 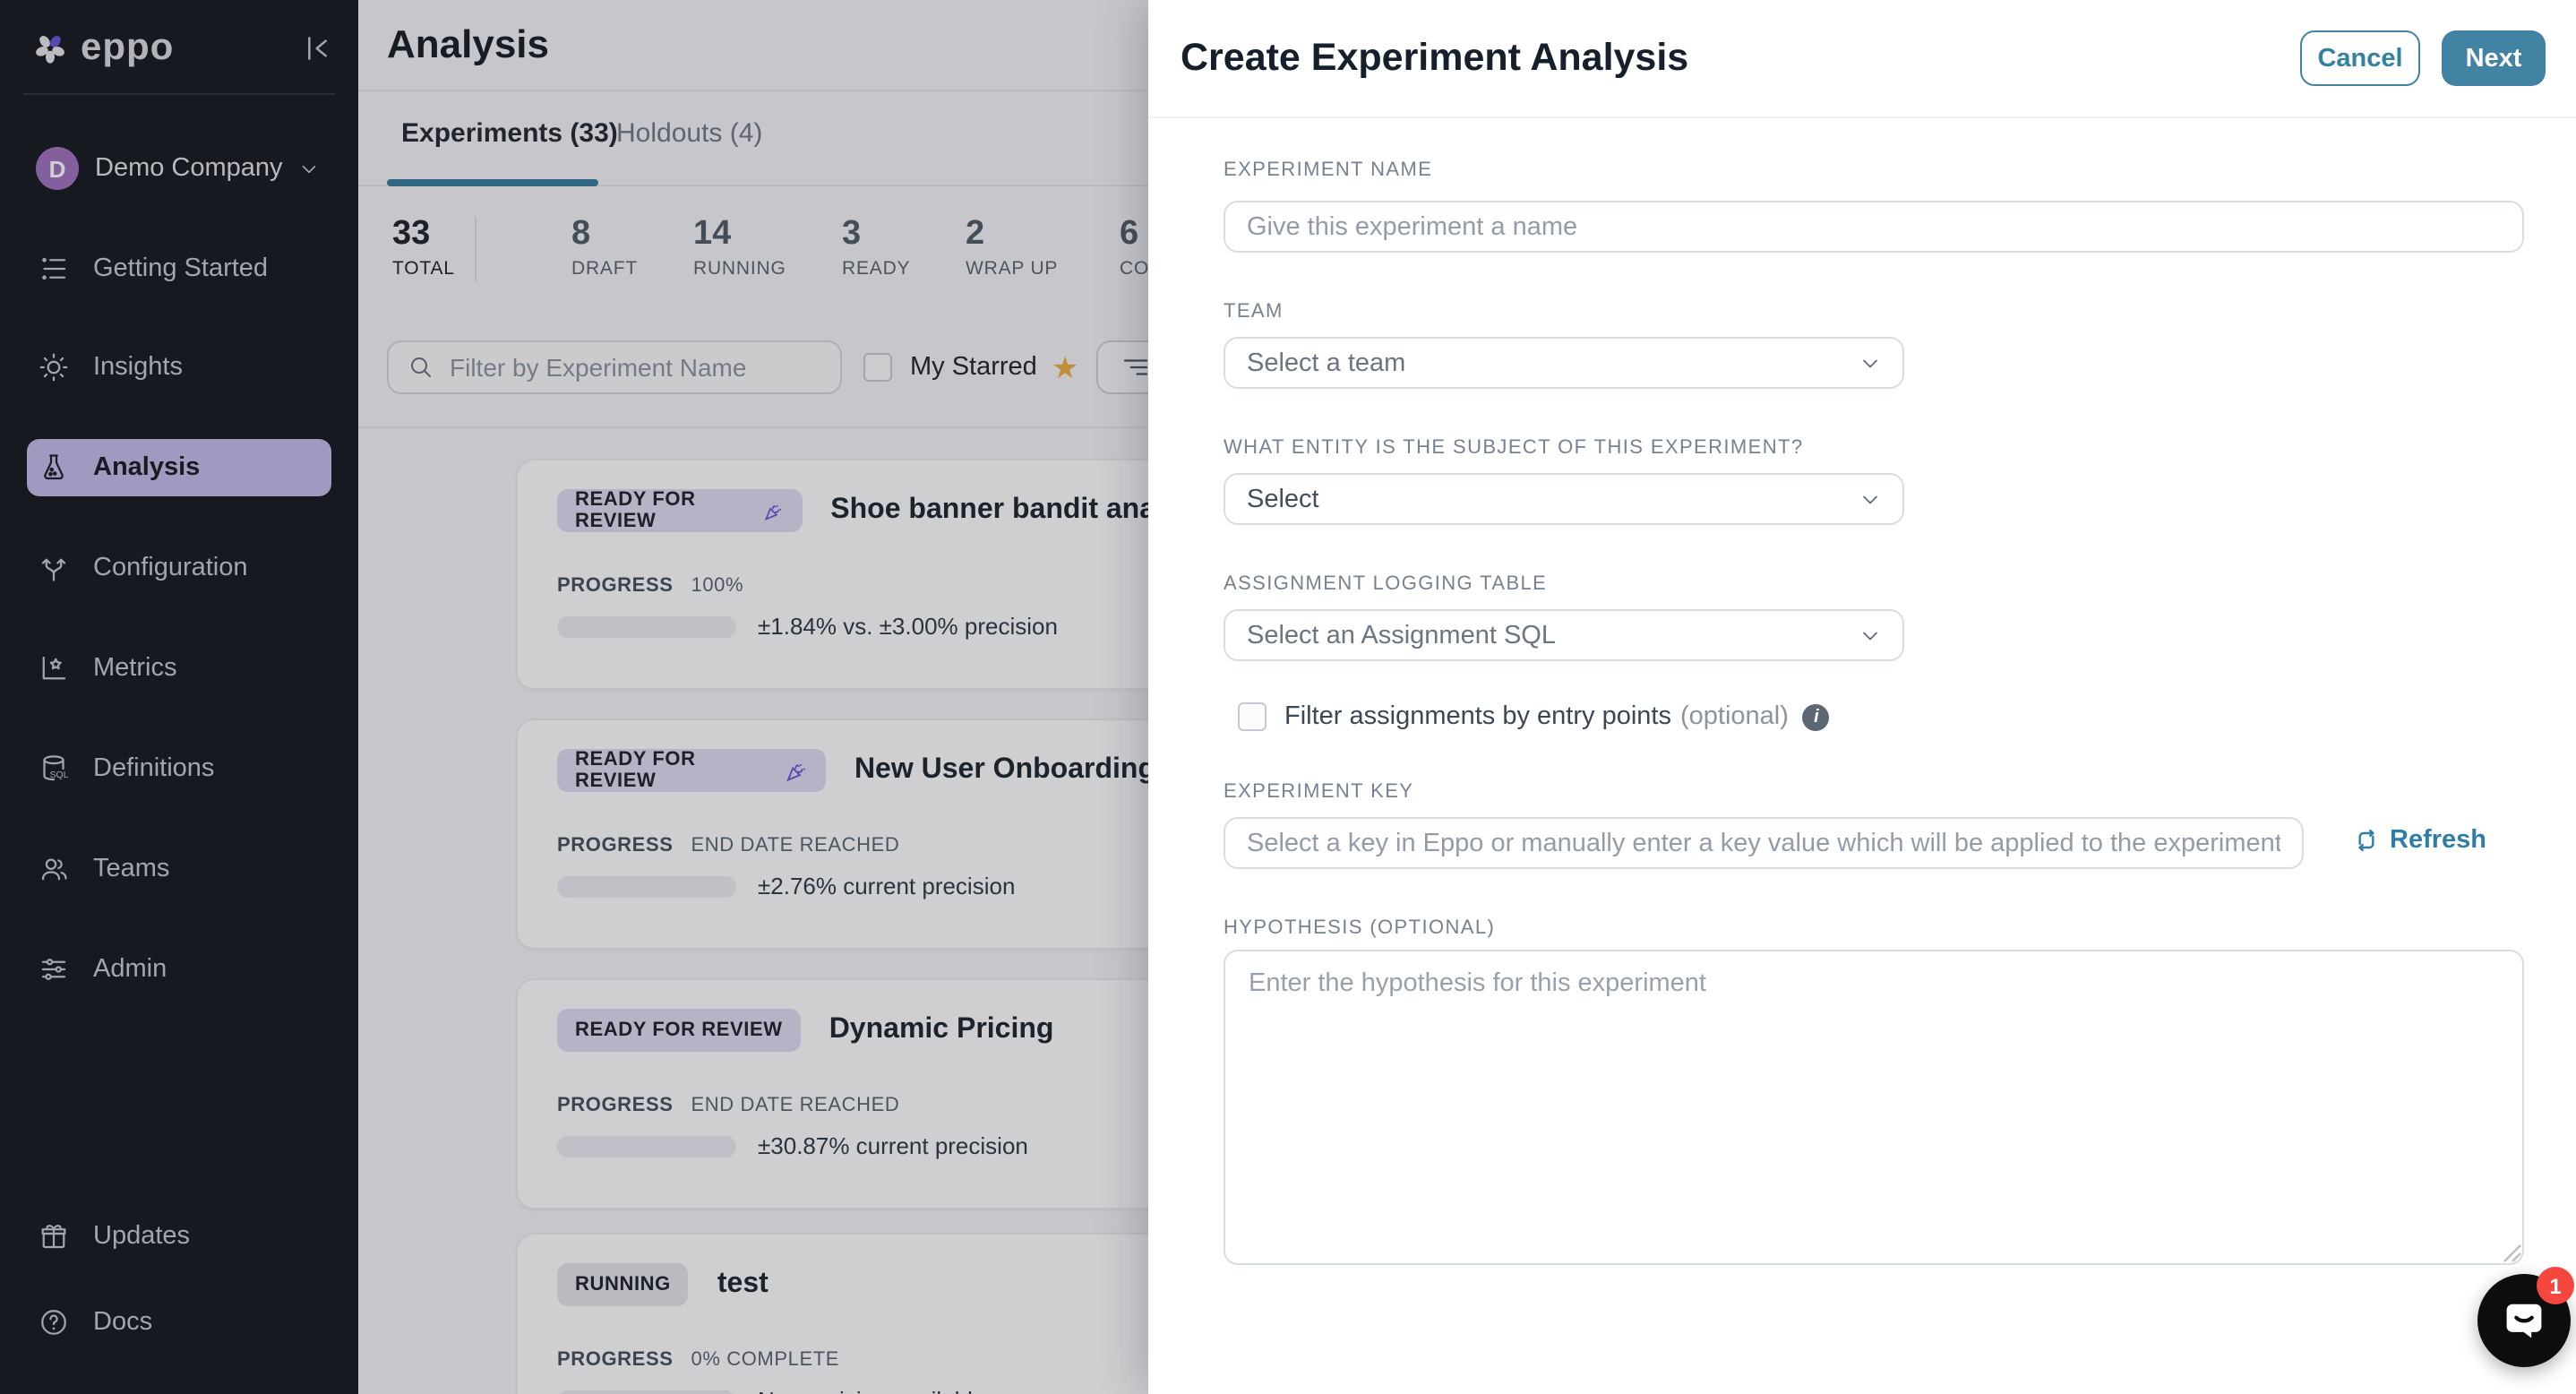 I want to click on sidebar-item-teams: Teams, so click(x=179, y=869).